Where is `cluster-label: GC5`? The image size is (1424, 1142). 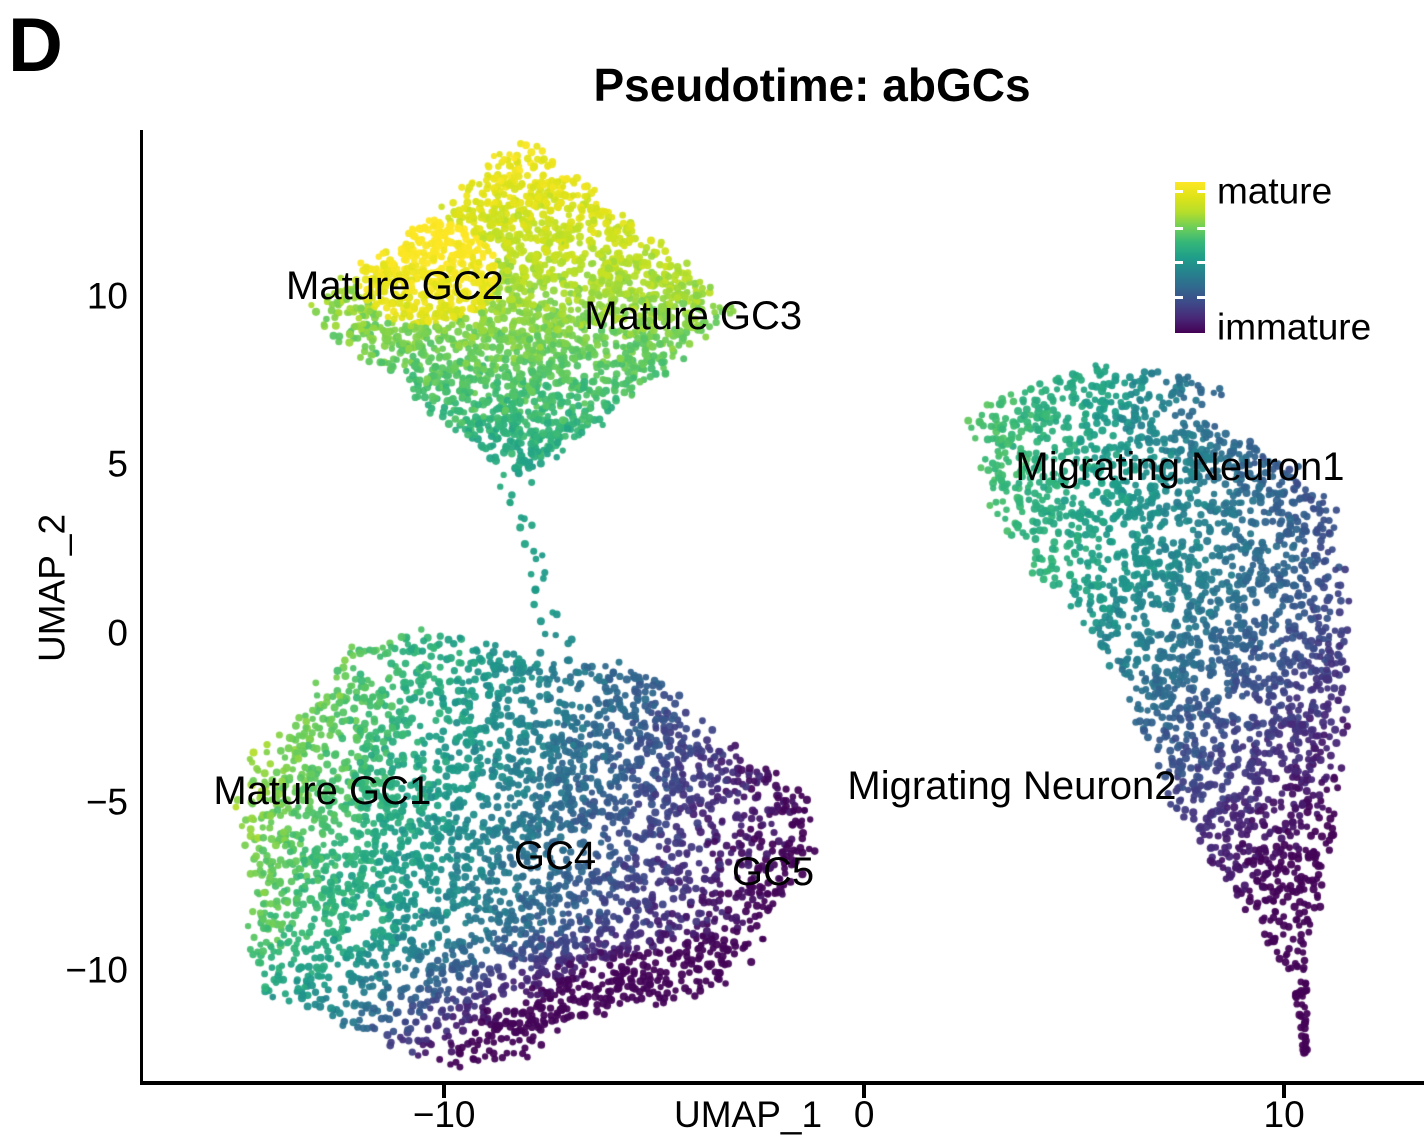 cluster-label: GC5 is located at coordinates (773, 871).